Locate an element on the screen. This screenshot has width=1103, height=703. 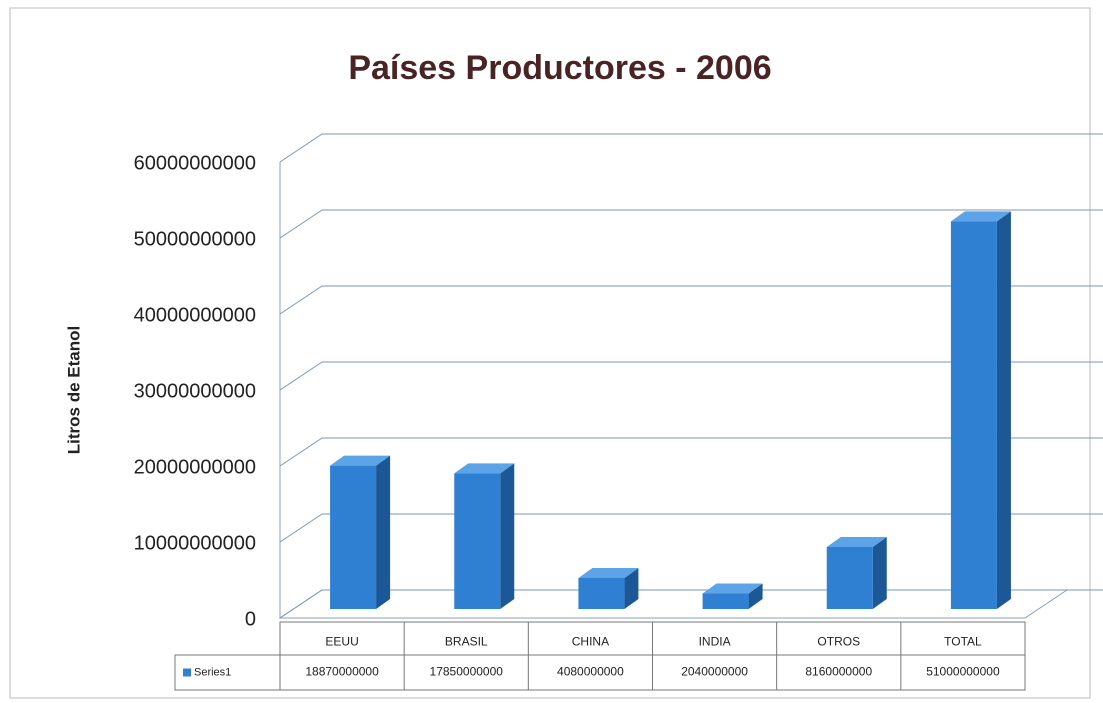
x-tick-label: TOTAL is located at coordinates (963, 642).